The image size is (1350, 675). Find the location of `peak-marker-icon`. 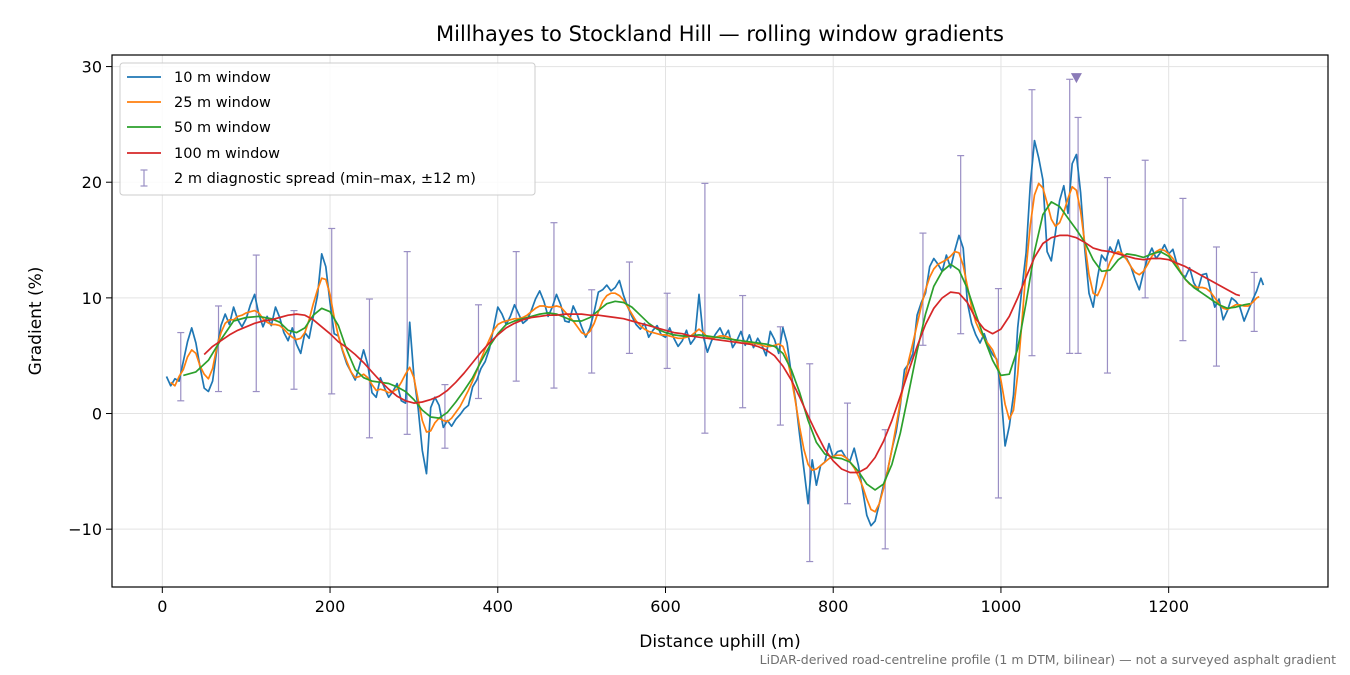

peak-marker-icon is located at coordinates (1076, 78).